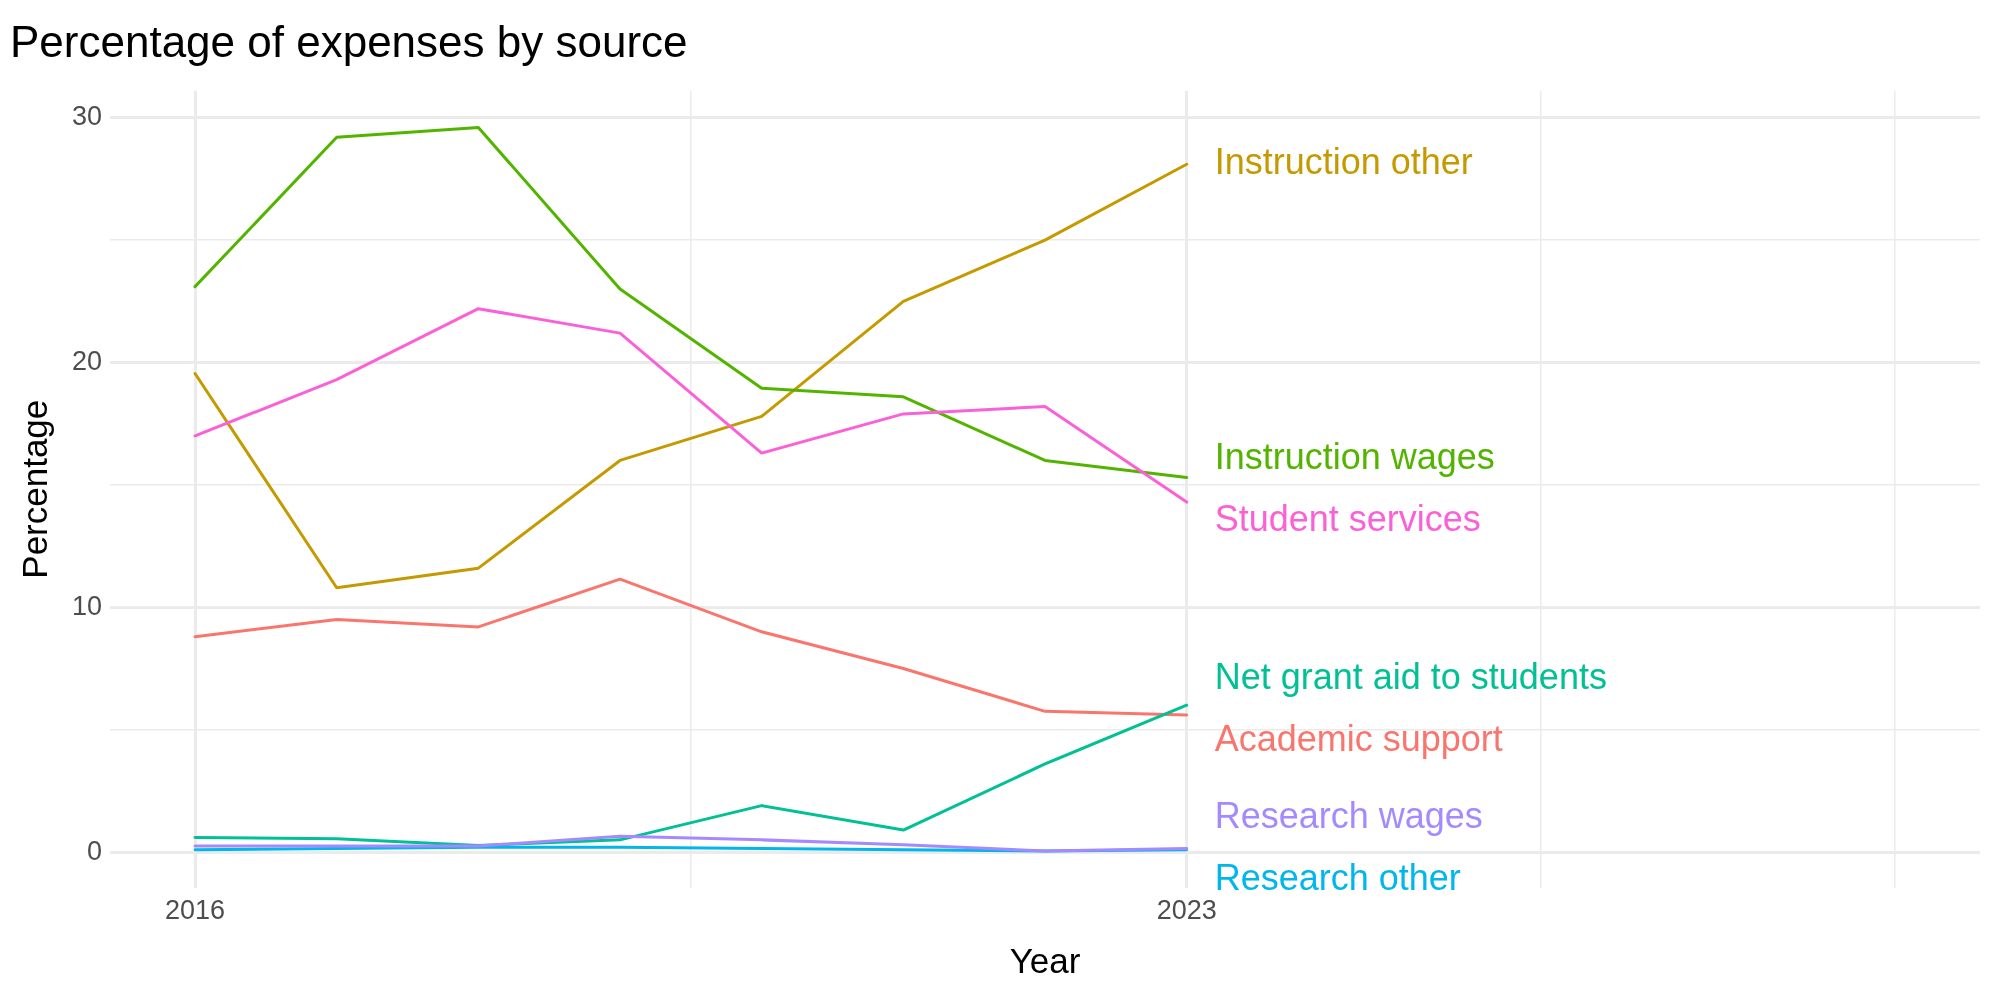  I want to click on x-tick-label: 2023, so click(1186, 910).